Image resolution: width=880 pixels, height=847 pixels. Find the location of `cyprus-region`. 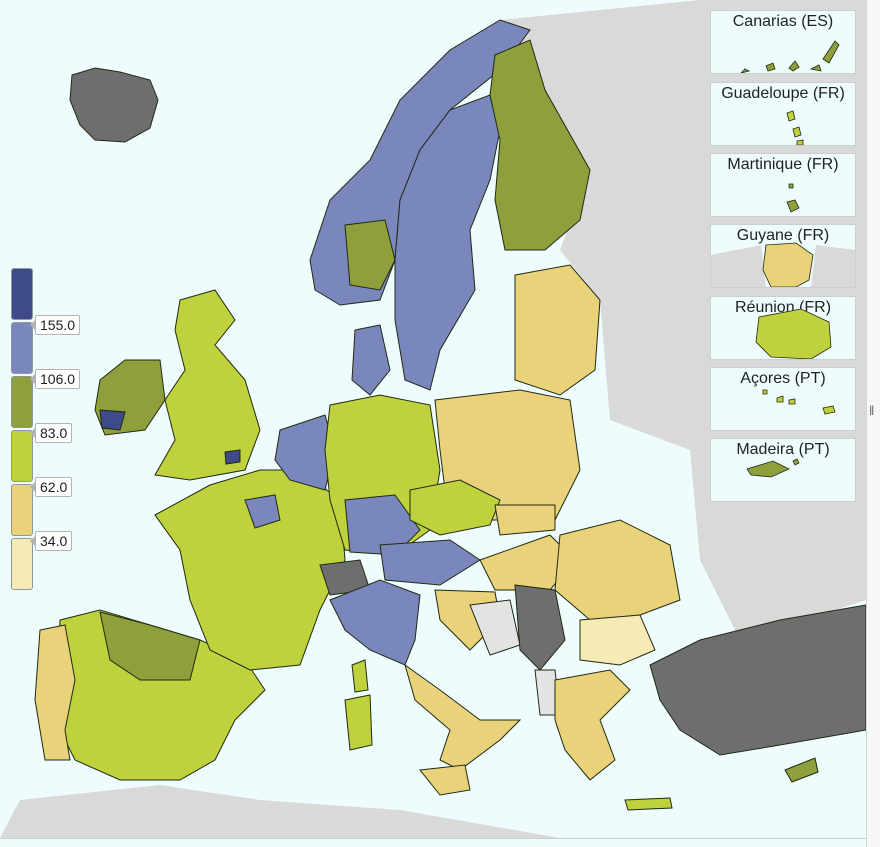

cyprus-region is located at coordinates (801, 770).